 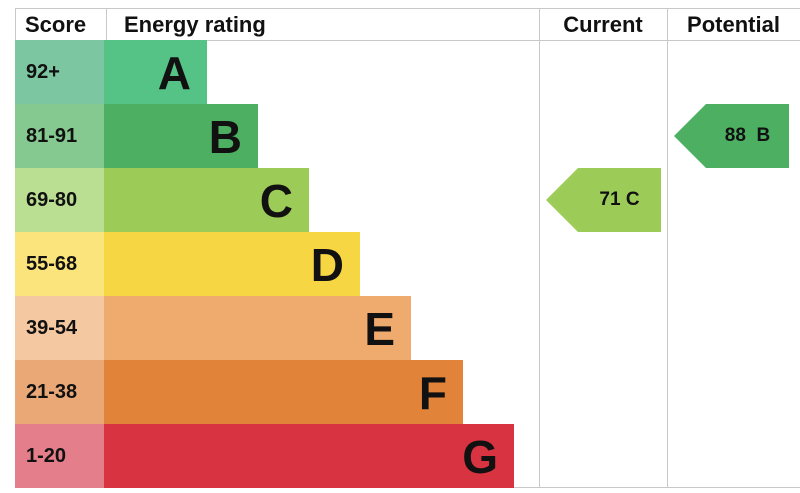 What do you see at coordinates (59, 264) in the screenshot?
I see `score-range-d: 55-68` at bounding box center [59, 264].